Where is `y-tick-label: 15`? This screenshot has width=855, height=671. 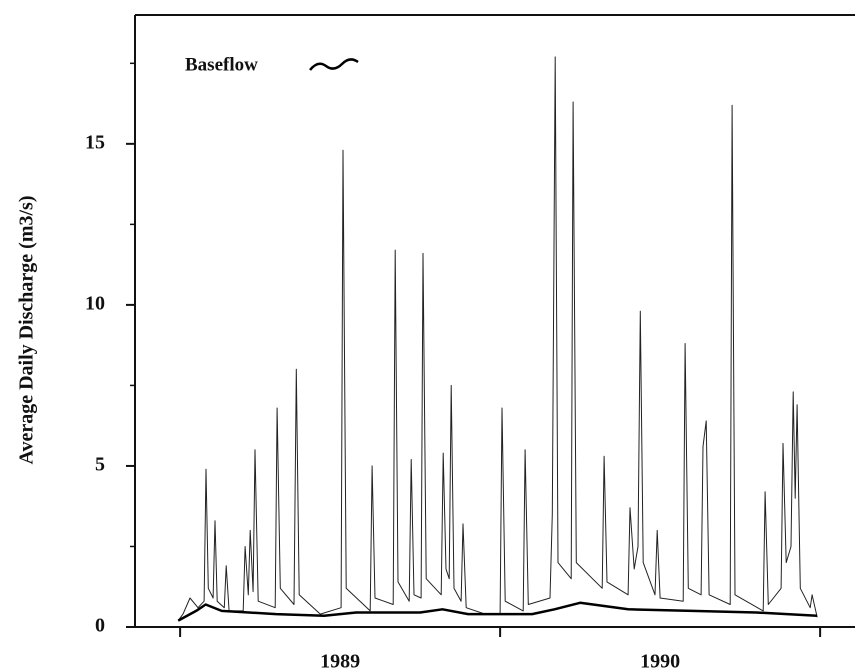 y-tick-label: 15 is located at coordinates (95, 142).